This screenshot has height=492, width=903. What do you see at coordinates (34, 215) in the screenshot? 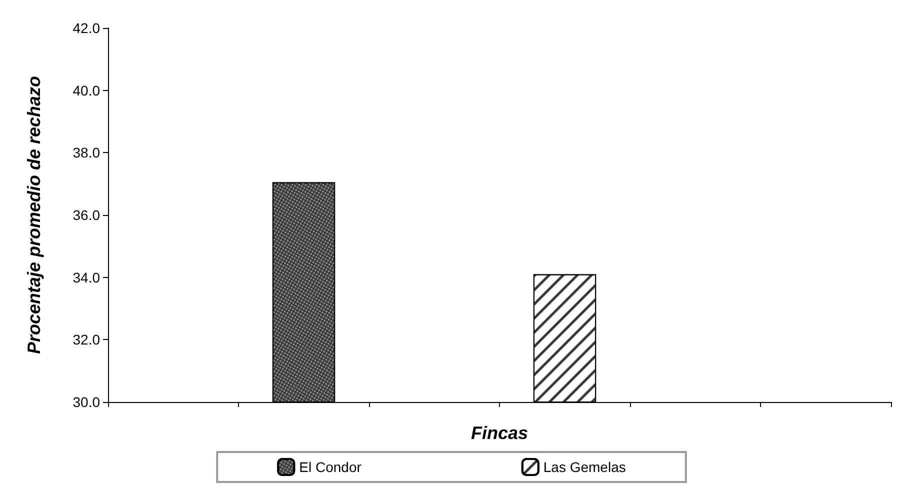
I see `y-axis-title: Procentaje promedio de rechazo` at bounding box center [34, 215].